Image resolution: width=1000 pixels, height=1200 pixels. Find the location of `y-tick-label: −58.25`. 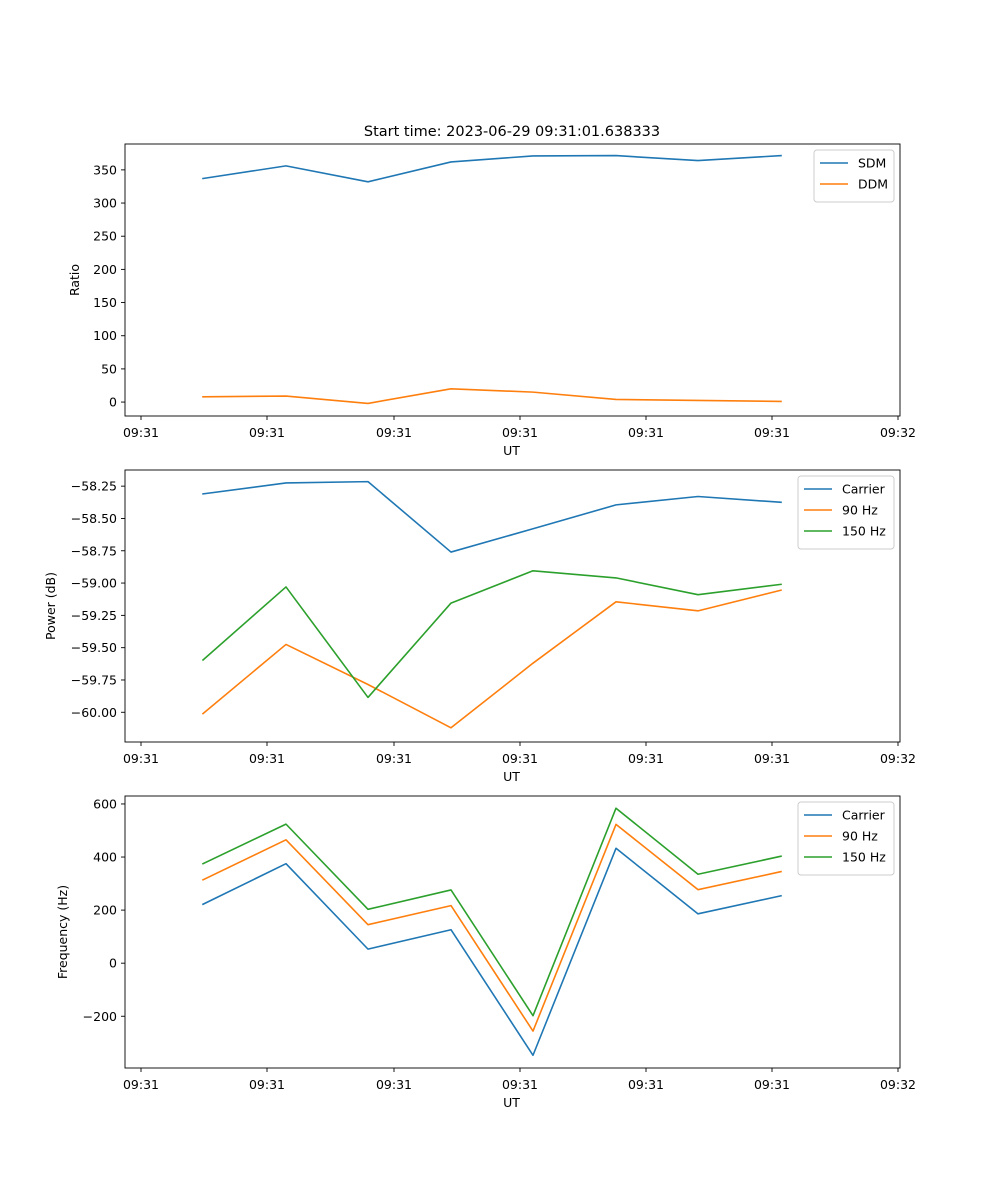

y-tick-label: −58.25 is located at coordinates (94, 486).